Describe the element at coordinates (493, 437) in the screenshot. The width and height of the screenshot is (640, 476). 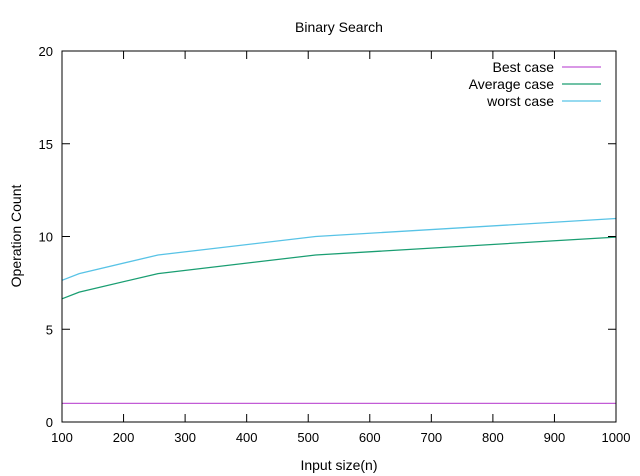
I see `x-tick-label: 800` at that location.